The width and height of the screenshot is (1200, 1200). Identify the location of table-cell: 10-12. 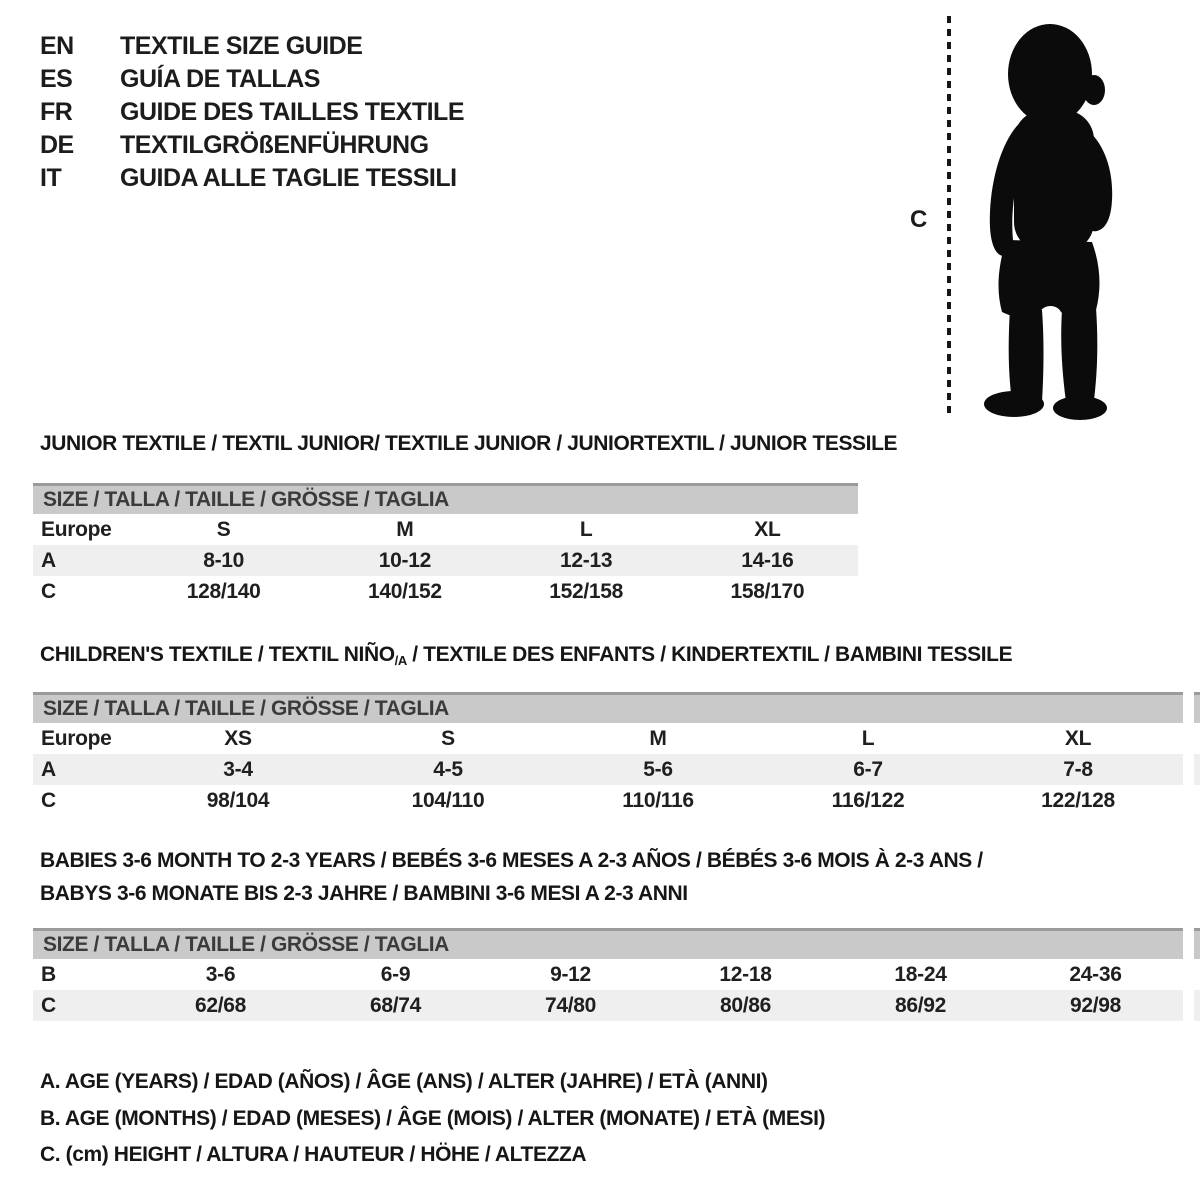
(405, 560).